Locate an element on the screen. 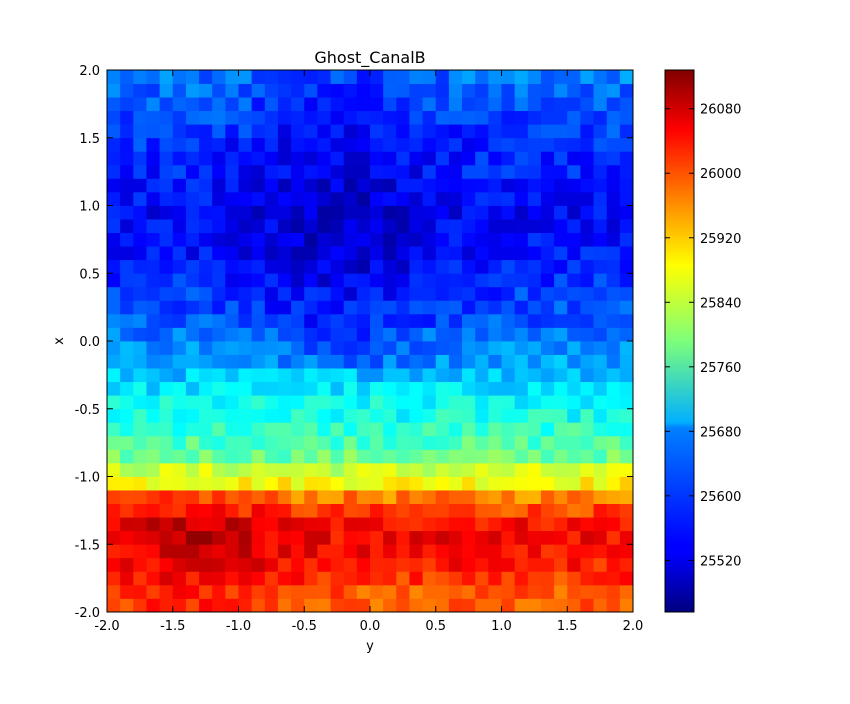 This screenshot has width=850, height=704. y-tick-label: -1.0 is located at coordinates (87, 478).